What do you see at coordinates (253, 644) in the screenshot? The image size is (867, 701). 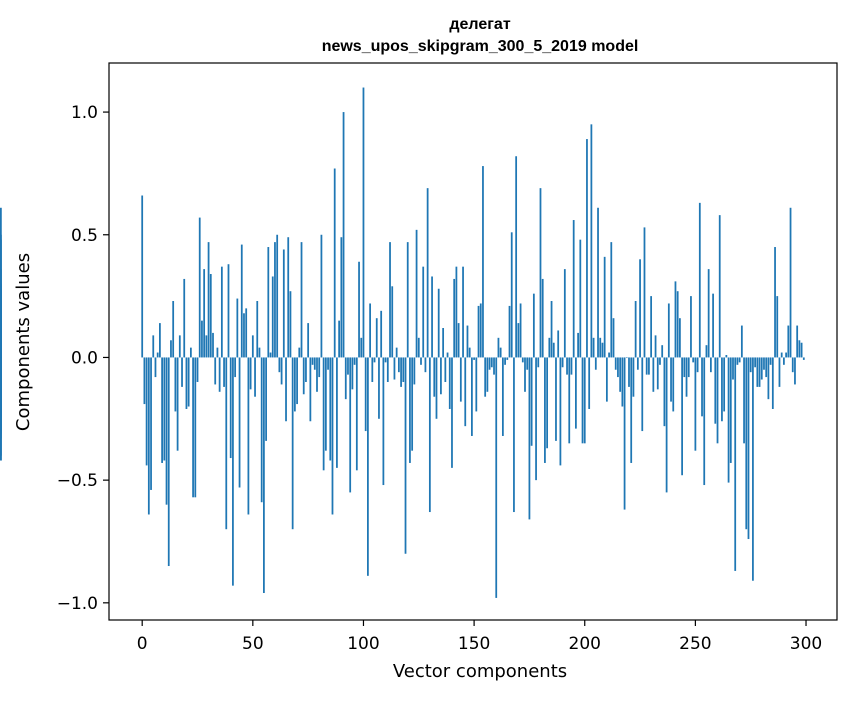 I see `x-tick-label: 50` at bounding box center [253, 644].